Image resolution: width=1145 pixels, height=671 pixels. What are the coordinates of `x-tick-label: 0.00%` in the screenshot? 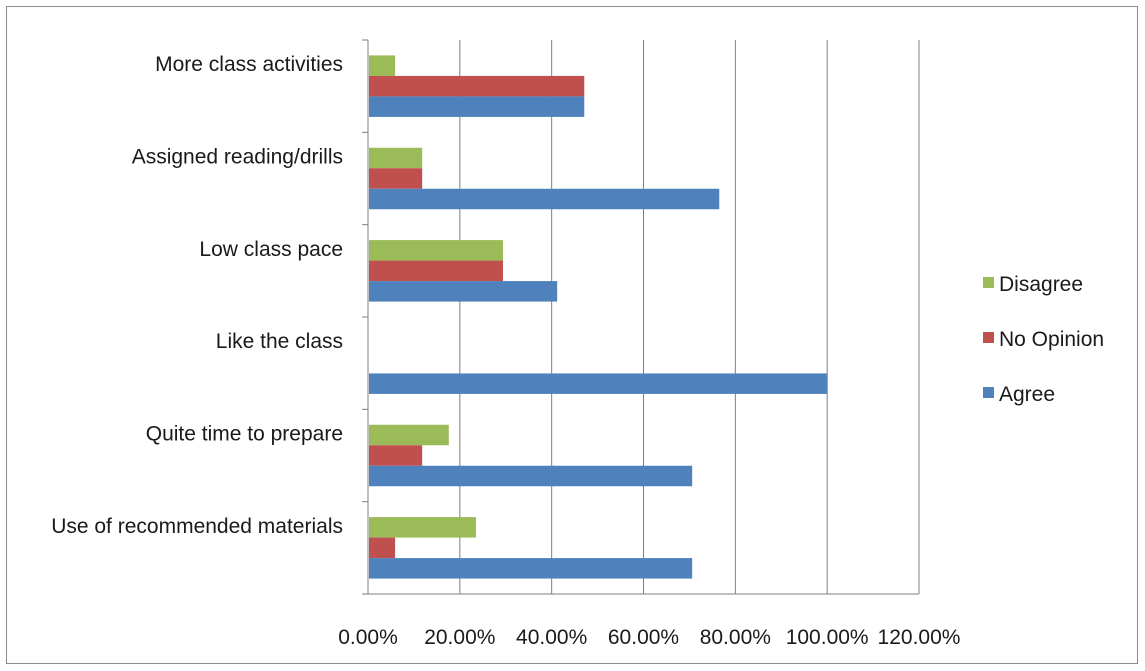 It's located at (368, 637).